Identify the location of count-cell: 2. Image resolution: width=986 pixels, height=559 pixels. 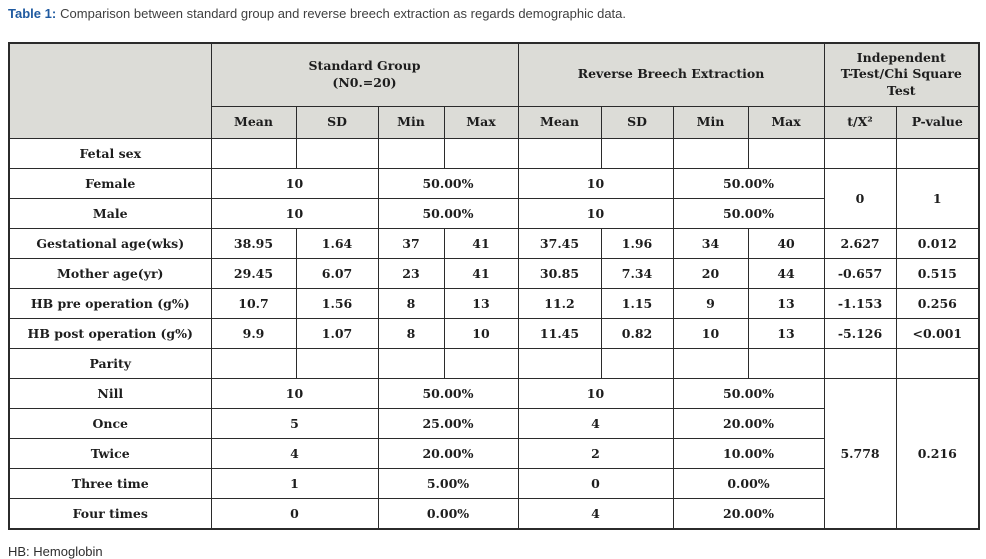
(595, 453).